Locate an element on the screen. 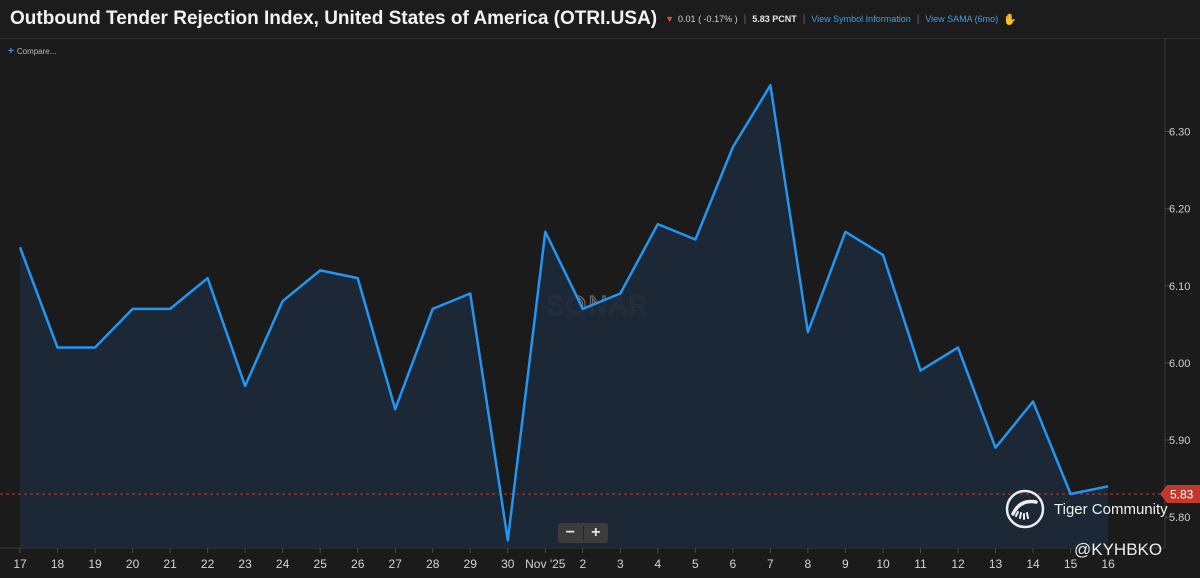  x-tick-label: 28 is located at coordinates (433, 564).